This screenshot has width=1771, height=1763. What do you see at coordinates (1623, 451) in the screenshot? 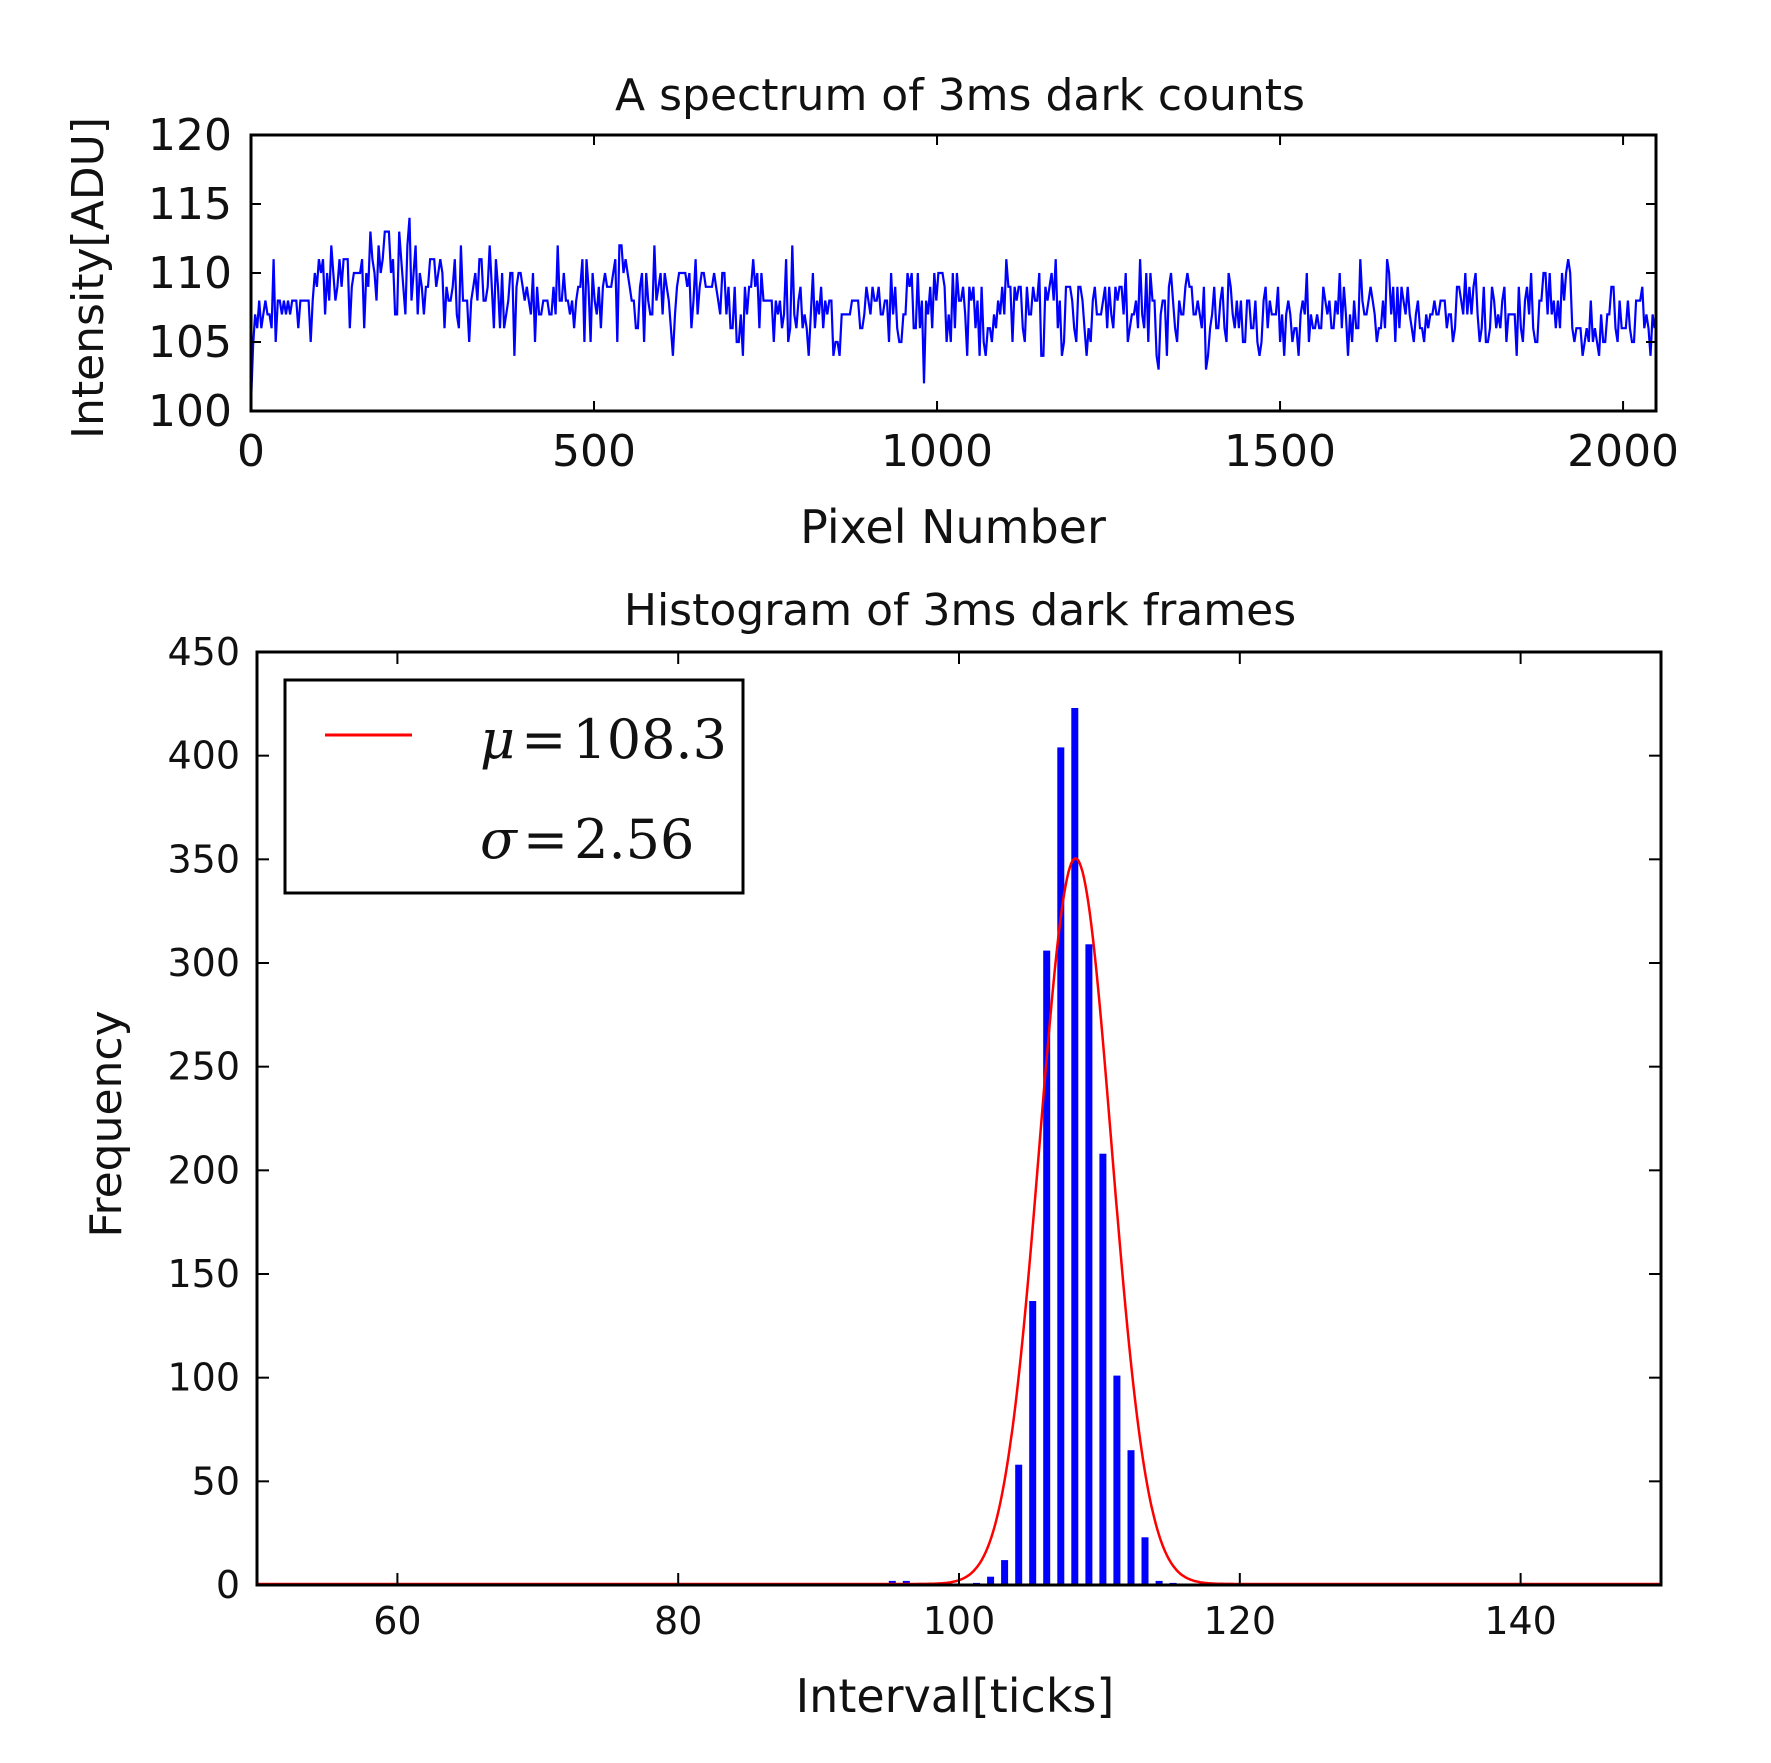
I see `spectrum-x-tick-label: 2000` at bounding box center [1623, 451].